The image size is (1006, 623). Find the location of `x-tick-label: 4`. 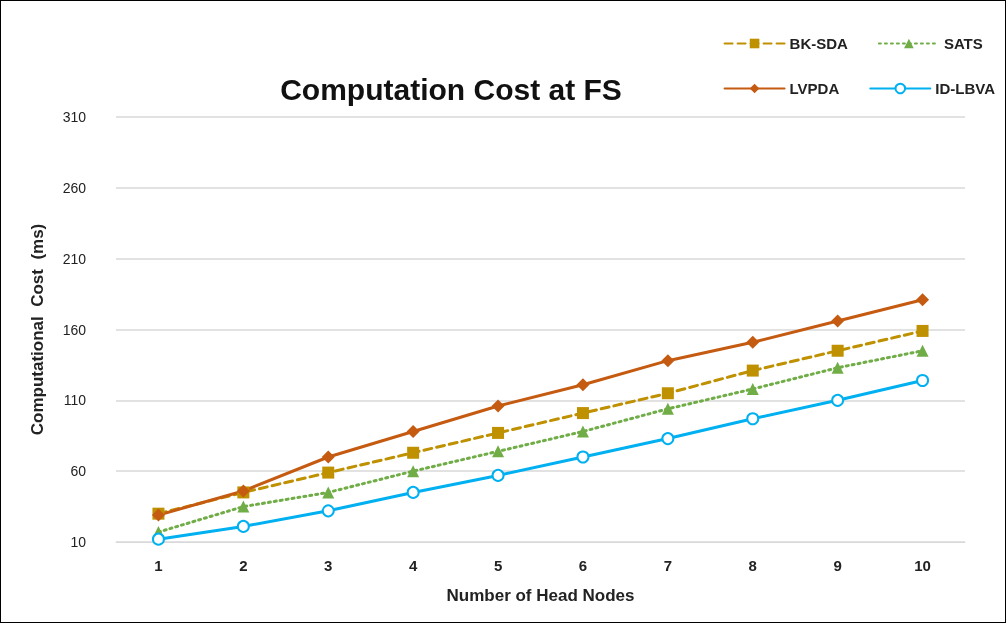

x-tick-label: 4 is located at coordinates (413, 565).